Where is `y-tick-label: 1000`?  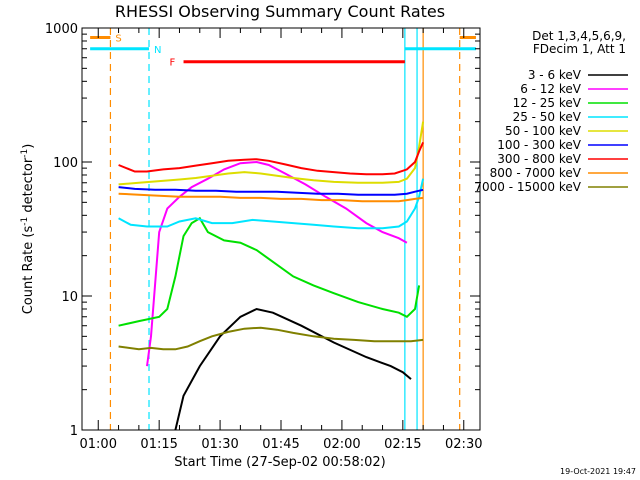 y-tick-label: 1000 is located at coordinates (61, 29).